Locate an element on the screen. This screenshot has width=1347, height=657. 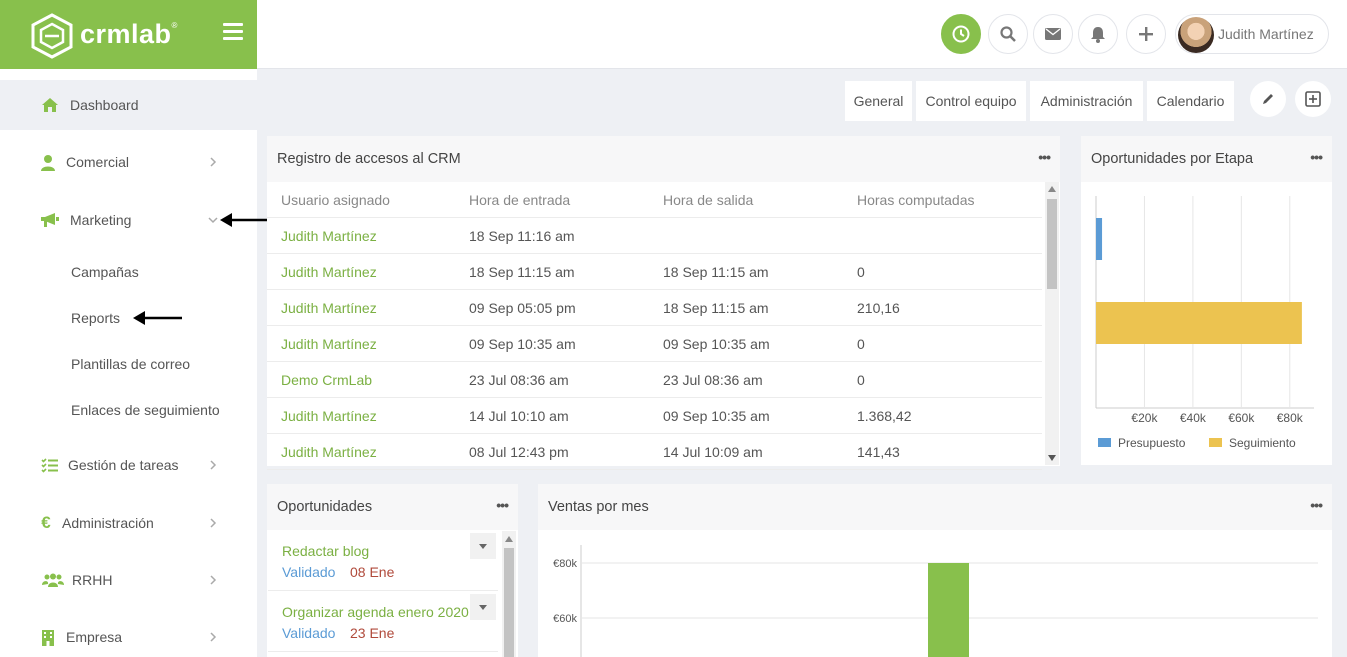
sidebar-item-administracion: € Administración is located at coordinates (128, 523).